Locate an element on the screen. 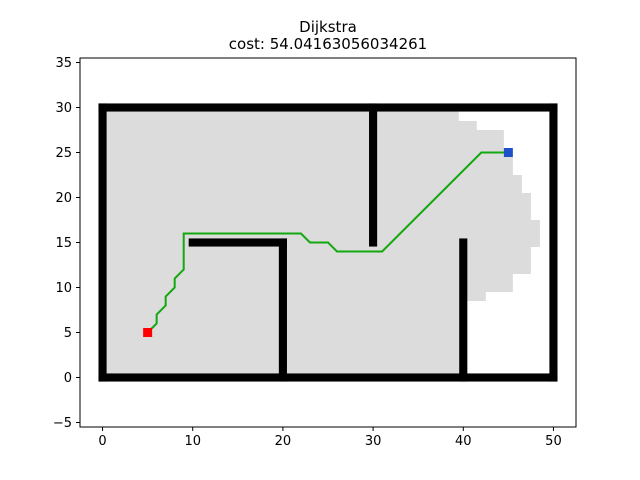  x-axis-ticks: 0 10 20 30 40 50 is located at coordinates (330, 438).